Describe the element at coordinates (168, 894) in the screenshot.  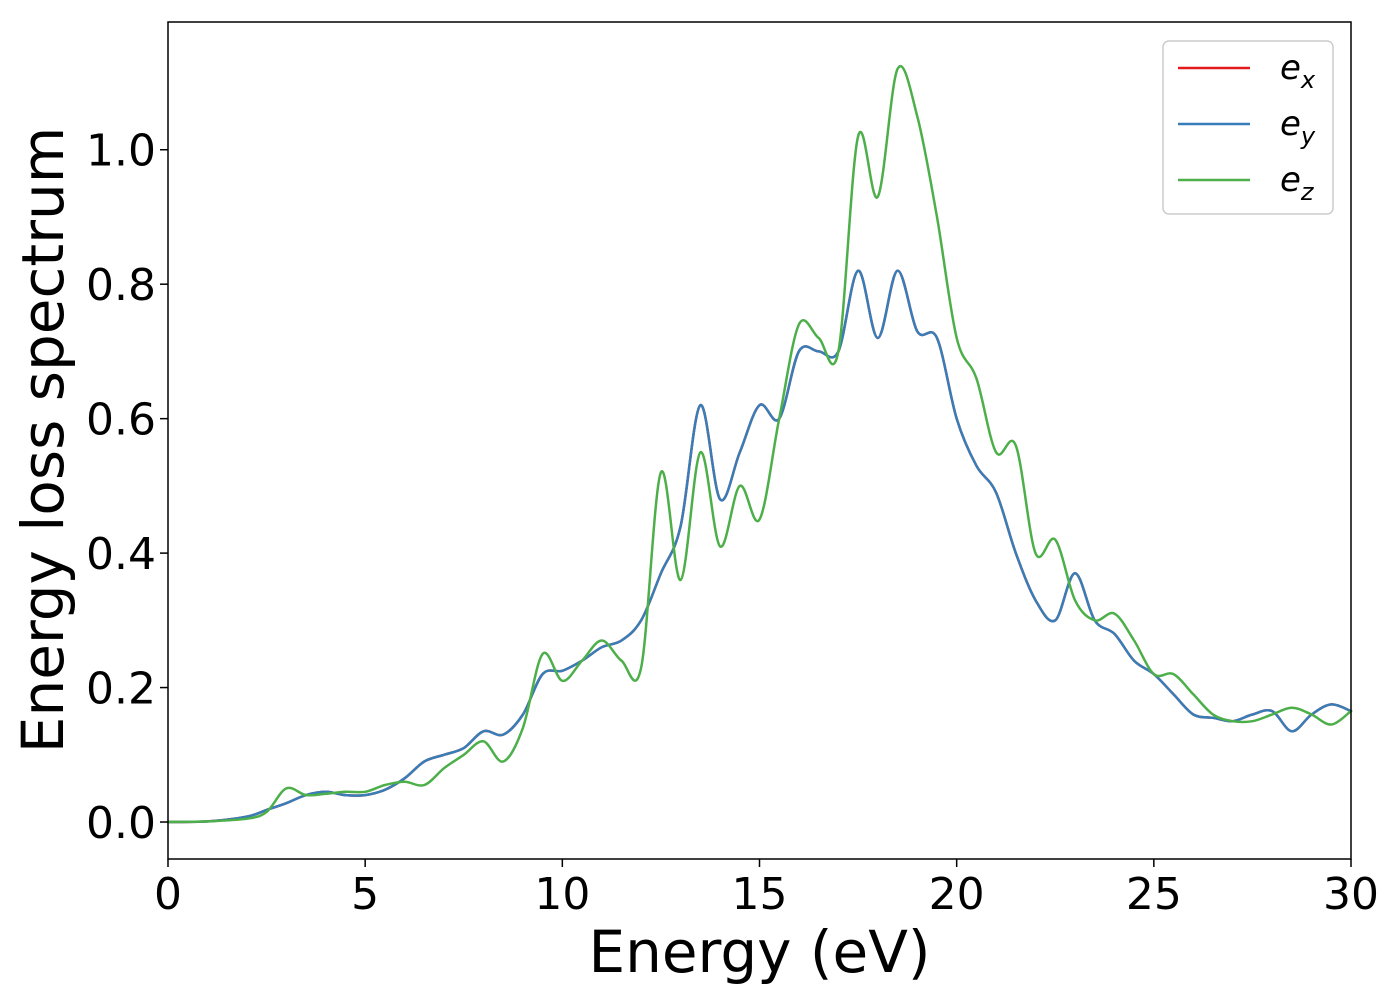
I see `x-tick-label: 0` at that location.